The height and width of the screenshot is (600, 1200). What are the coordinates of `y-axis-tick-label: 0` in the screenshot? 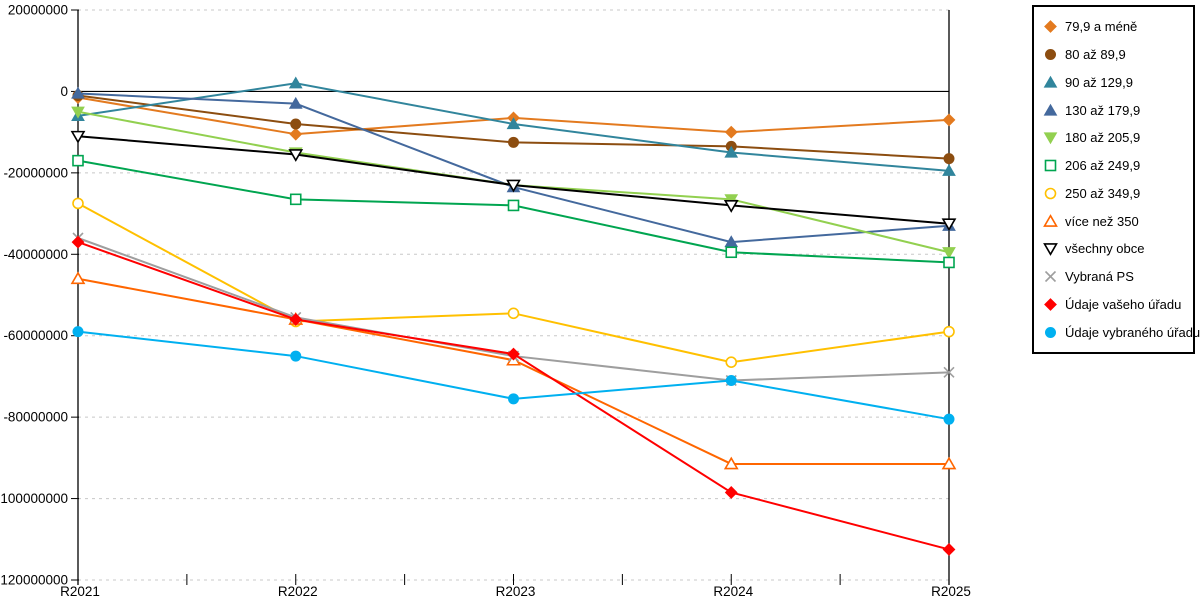 It's located at (64, 91).